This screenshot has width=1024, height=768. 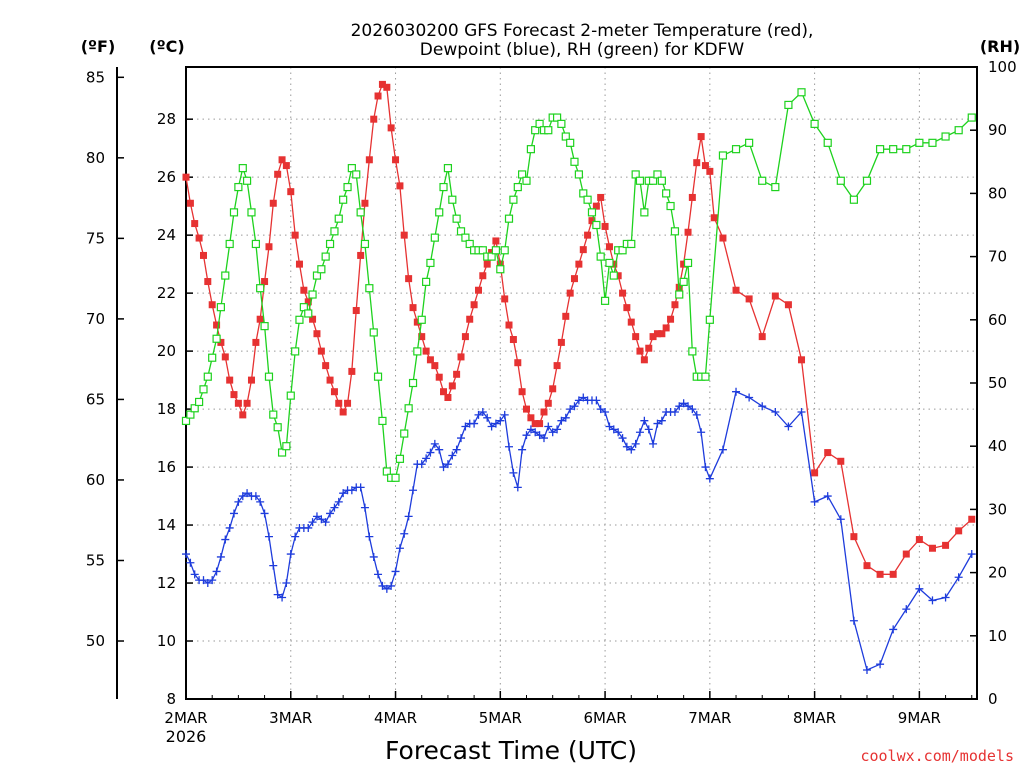 What do you see at coordinates (604, 718) in the screenshot?
I see `x-tick-label: 6MAR` at bounding box center [604, 718].